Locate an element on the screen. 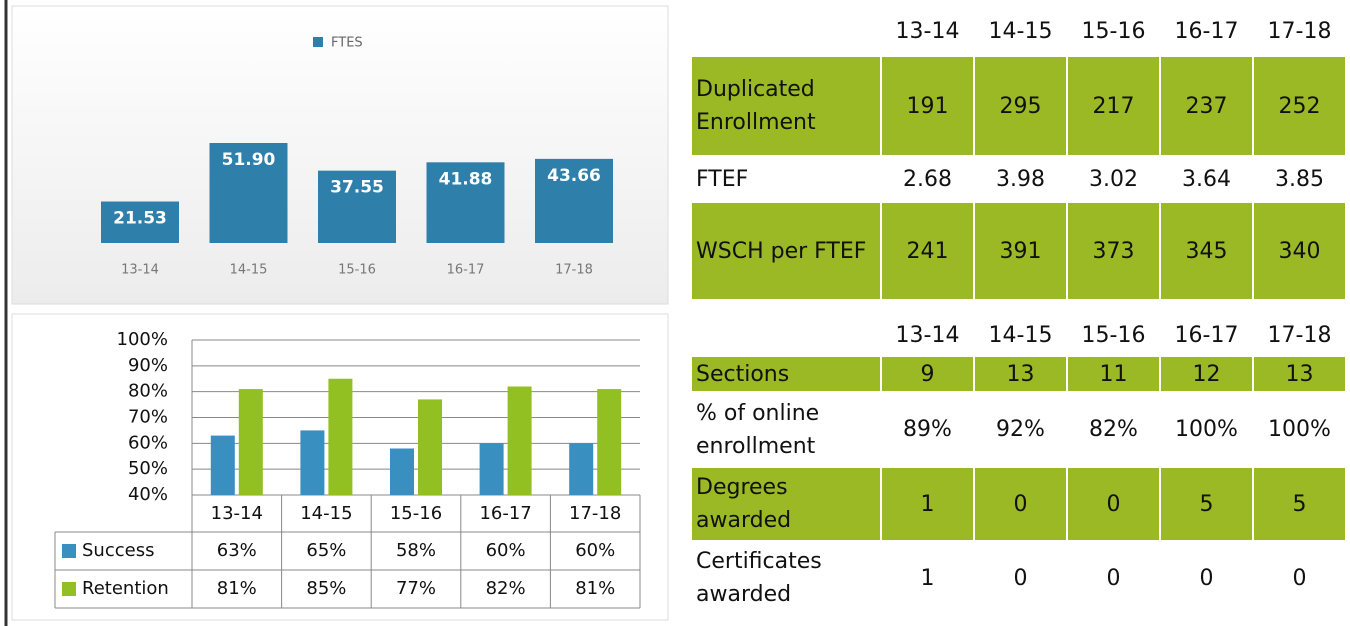 The image size is (1350, 626). header-cell: 16-17 is located at coordinates (1206, 335).